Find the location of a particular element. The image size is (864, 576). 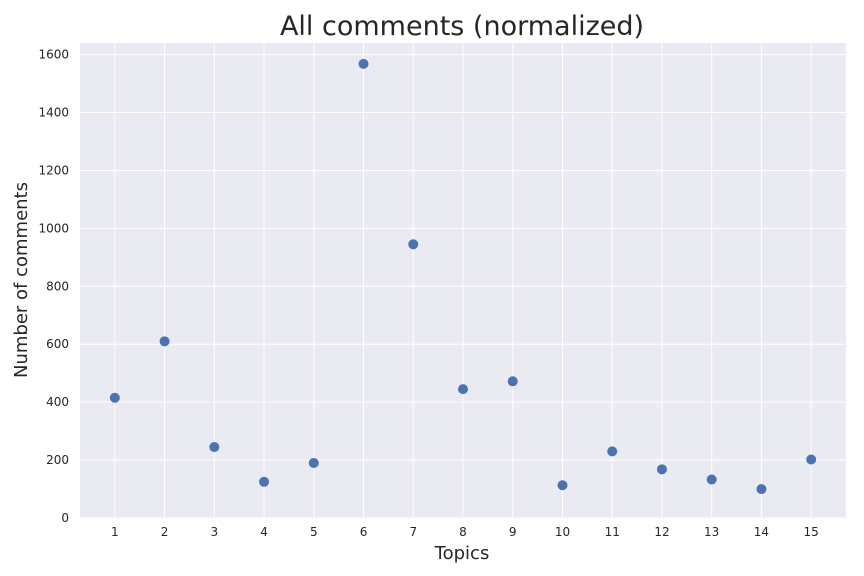

x-tick-labels: 1 2 3 4 5 6 7 8 9 10 11 12 13 14 15 is located at coordinates (465, 532).